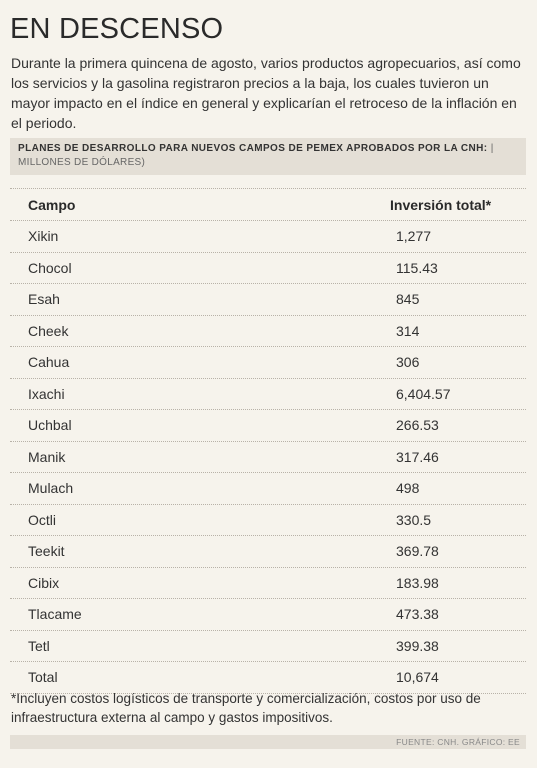 This screenshot has height=768, width=537. What do you see at coordinates (50, 267) in the screenshot?
I see `cell-campo: Chocol` at bounding box center [50, 267].